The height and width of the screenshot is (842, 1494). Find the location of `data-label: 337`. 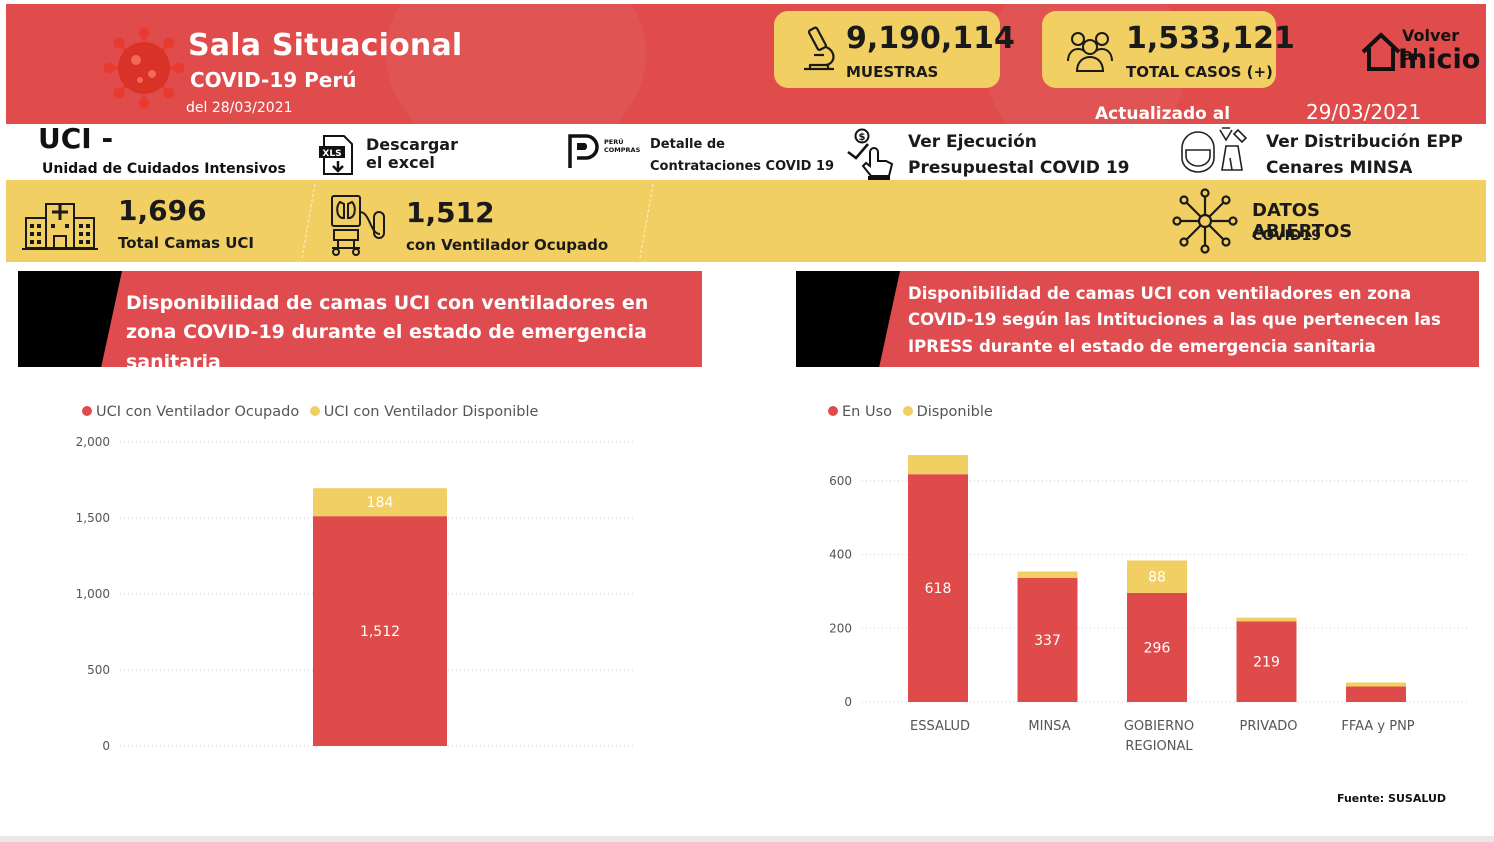

data-label: 337 is located at coordinates (1047, 641).